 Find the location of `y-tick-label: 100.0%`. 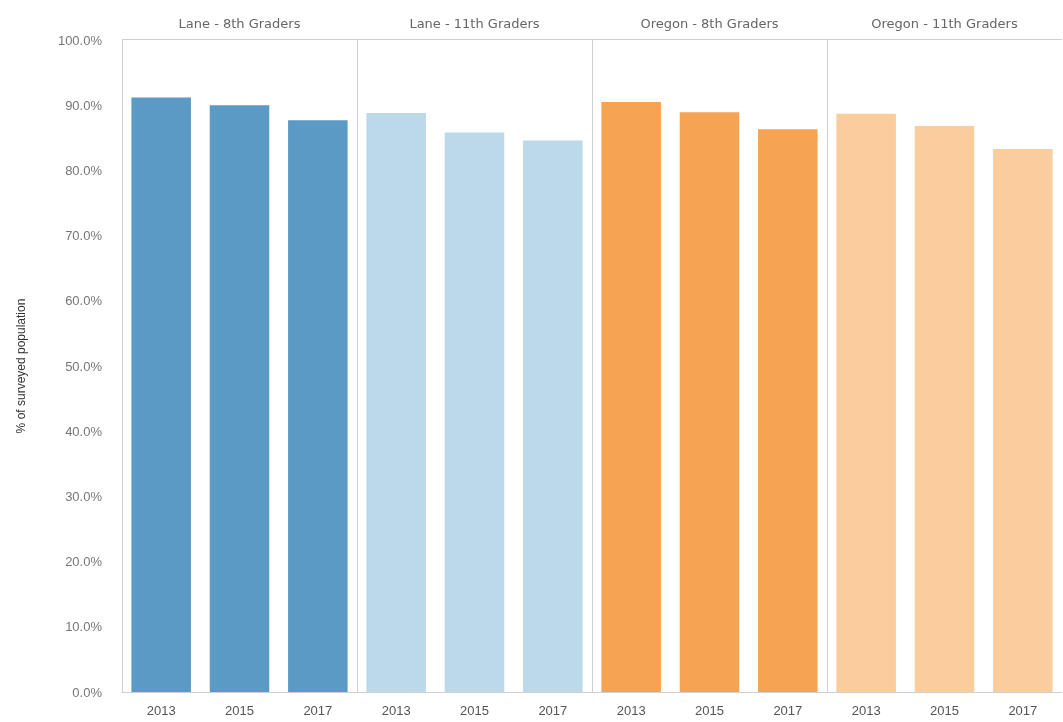

y-tick-label: 100.0% is located at coordinates (80, 40).